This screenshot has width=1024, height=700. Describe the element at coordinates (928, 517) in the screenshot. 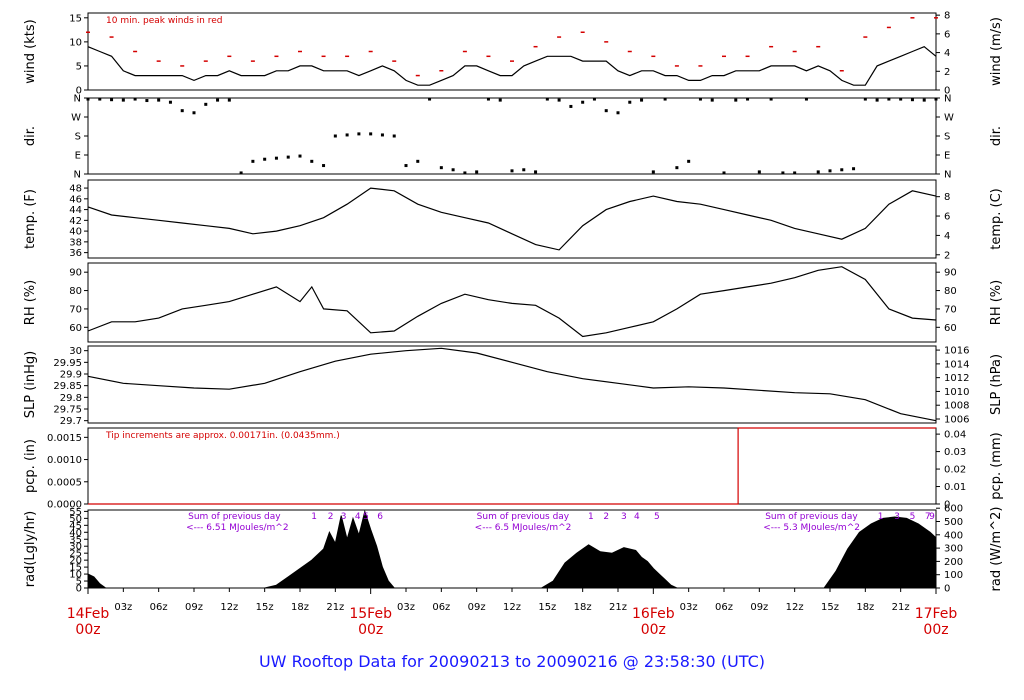

I see `local-hour-mark: 7` at that location.